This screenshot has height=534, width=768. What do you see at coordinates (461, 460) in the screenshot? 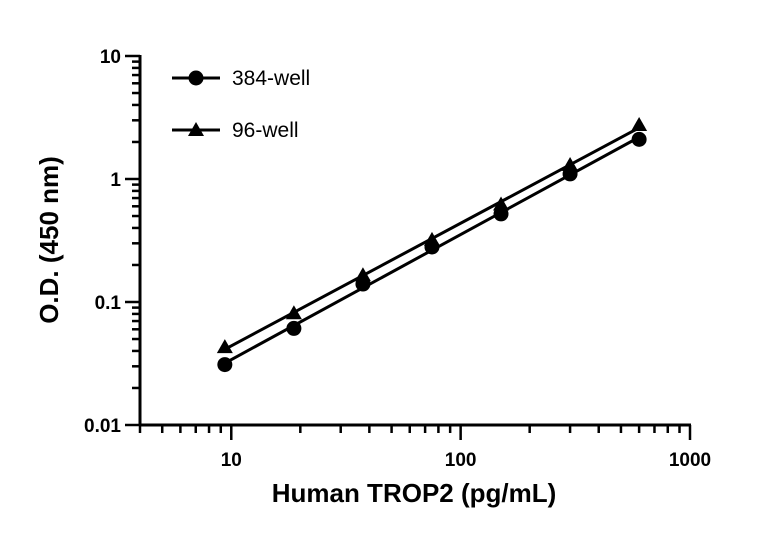
I see `x-tick-label: 100` at bounding box center [461, 460].